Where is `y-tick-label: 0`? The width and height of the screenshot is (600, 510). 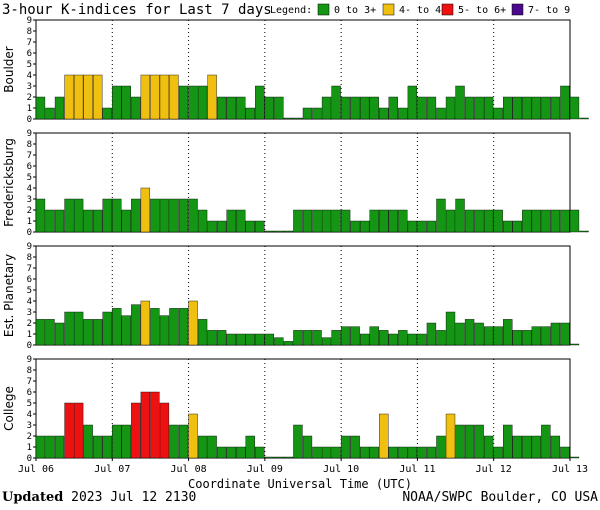 y-tick-label: 0 is located at coordinates (29, 459).